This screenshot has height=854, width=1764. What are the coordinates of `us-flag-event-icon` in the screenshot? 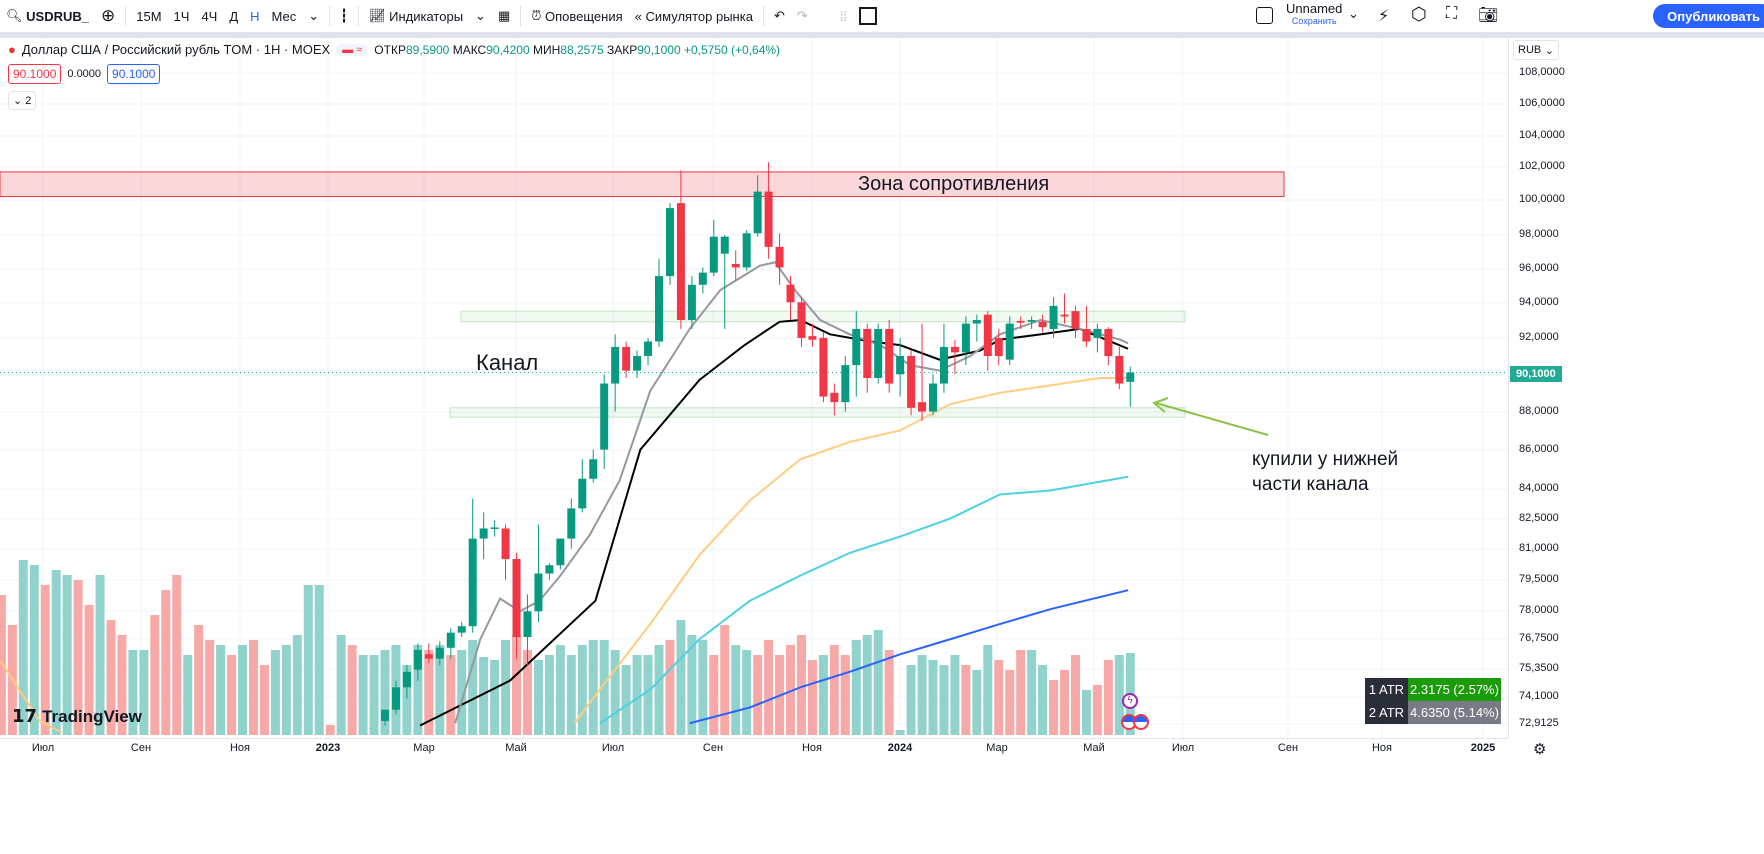 It's located at (1141, 722).